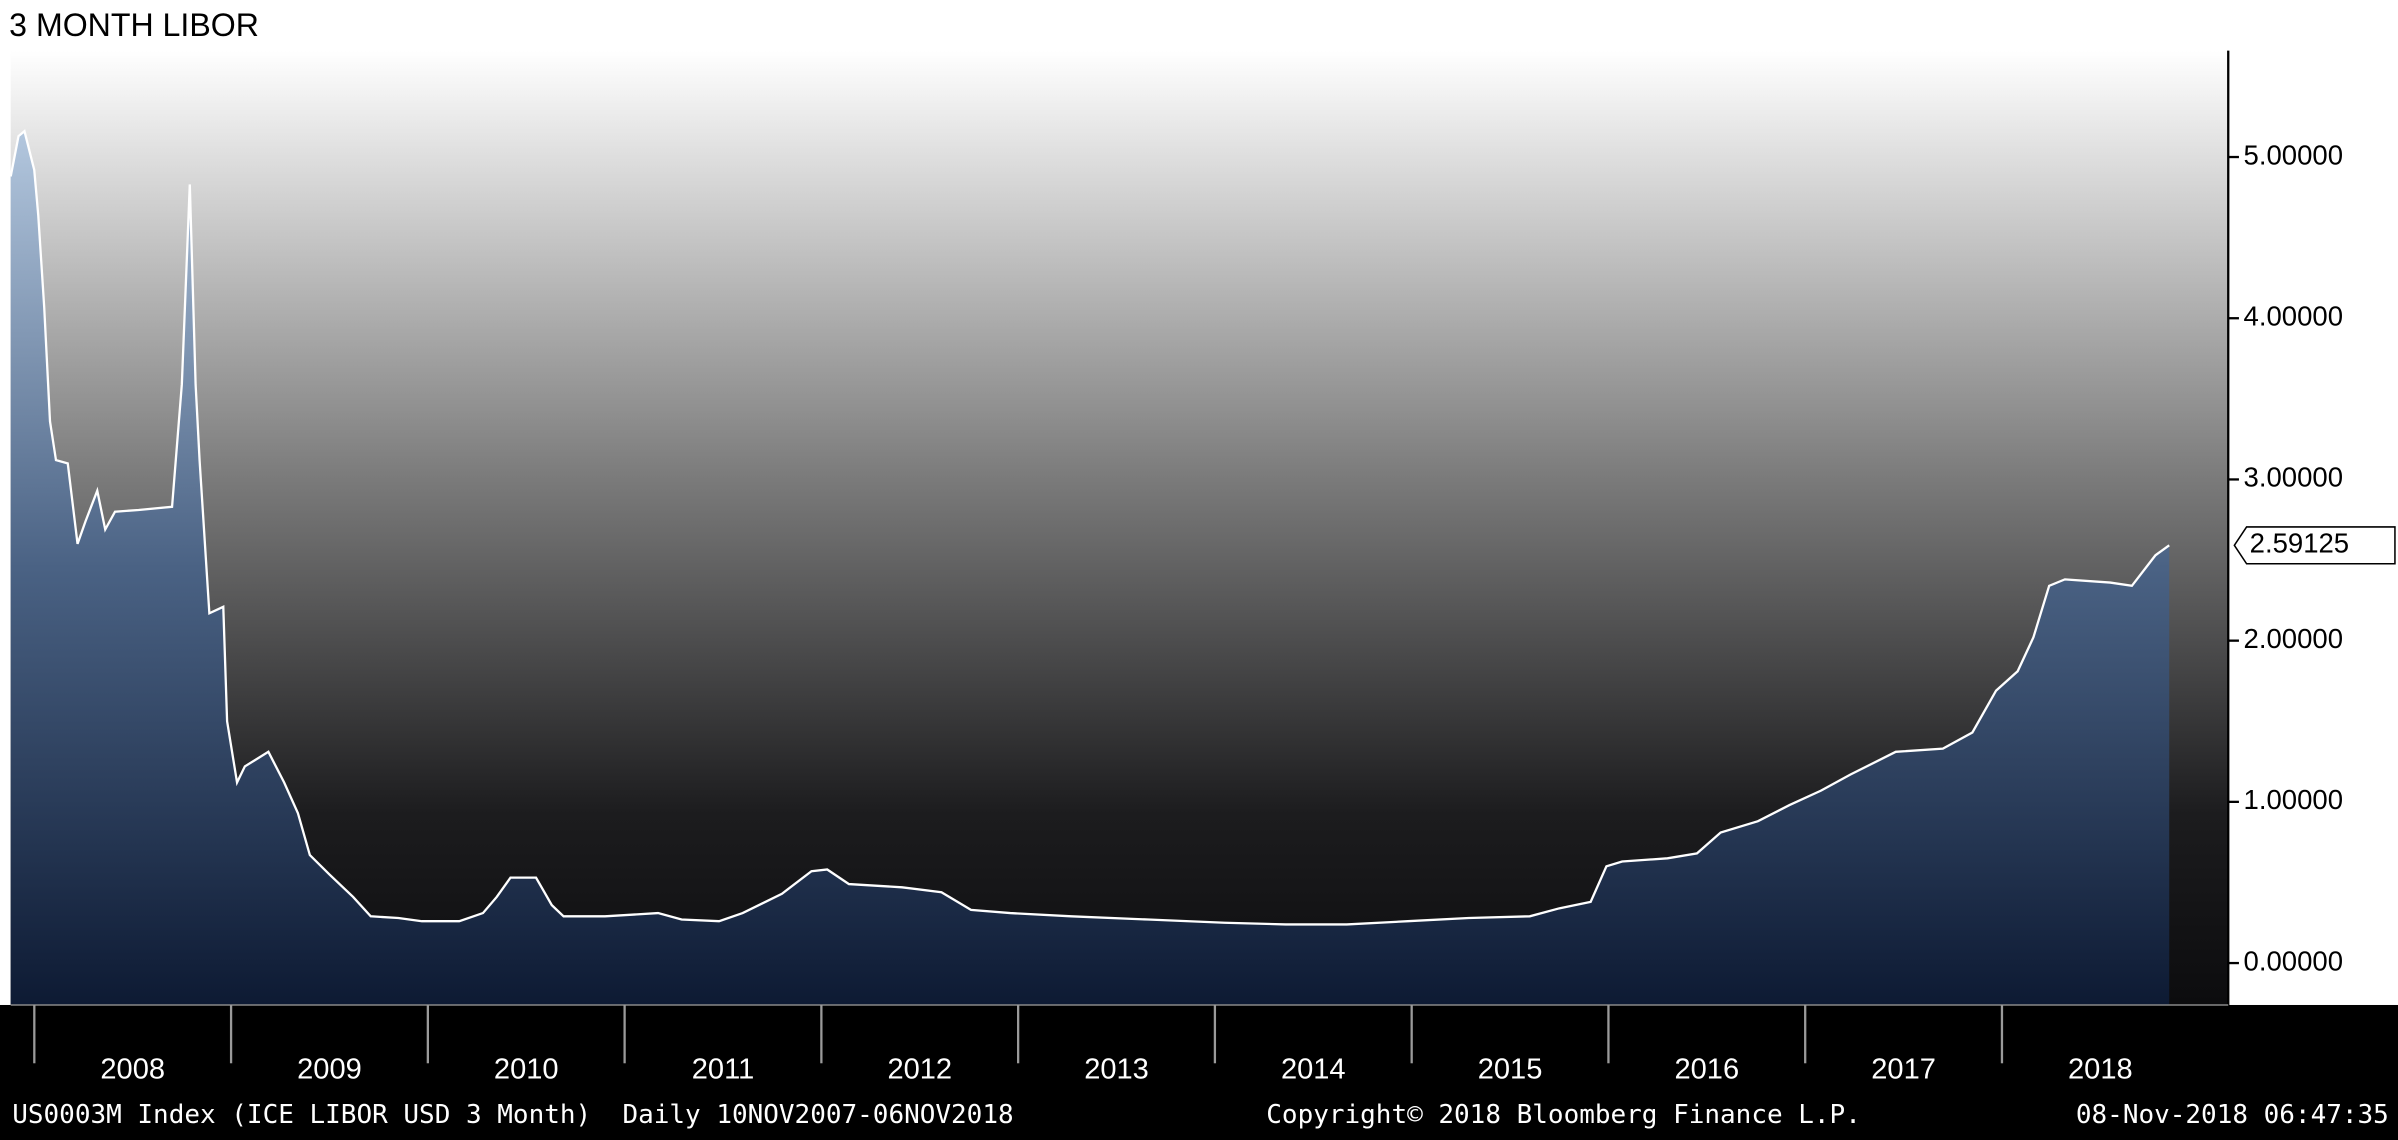 The width and height of the screenshot is (2398, 1140). What do you see at coordinates (2293, 315) in the screenshot?
I see `y-tick-label: 4.00000` at bounding box center [2293, 315].